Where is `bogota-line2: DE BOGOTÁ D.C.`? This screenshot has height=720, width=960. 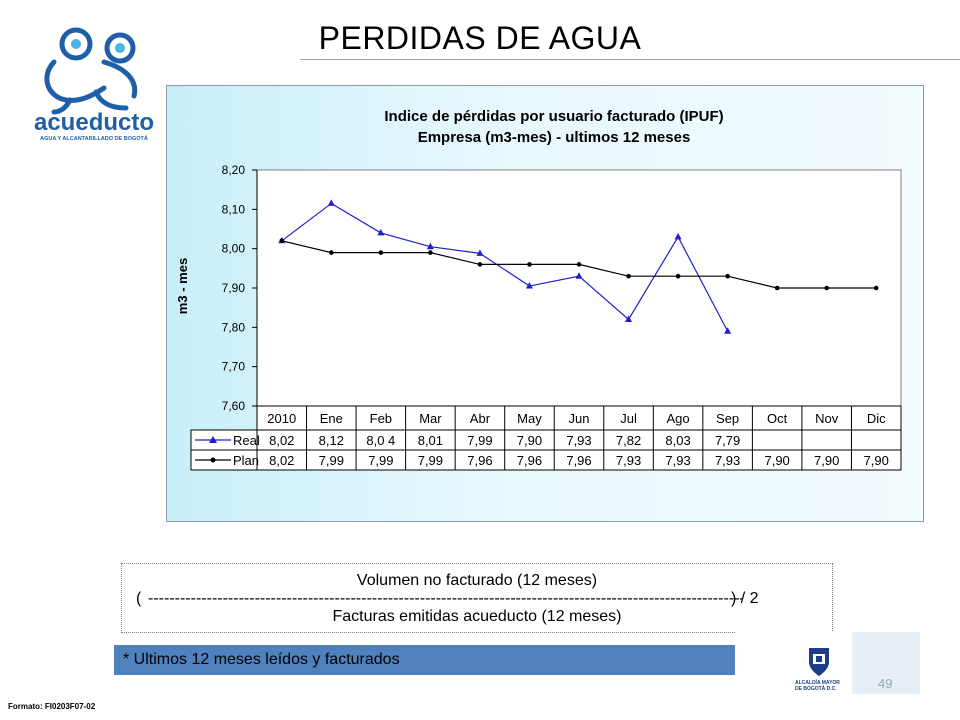 bogota-line2: DE BOGOTÁ D.C. is located at coordinates (816, 688).